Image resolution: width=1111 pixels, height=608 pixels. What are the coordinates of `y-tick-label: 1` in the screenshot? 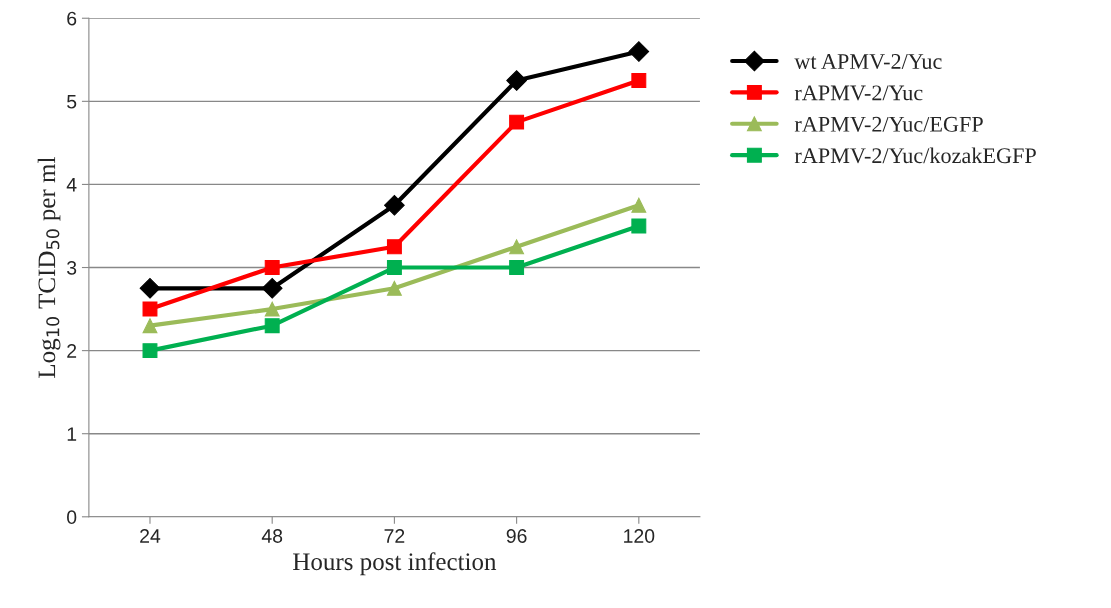 It's located at (72, 434).